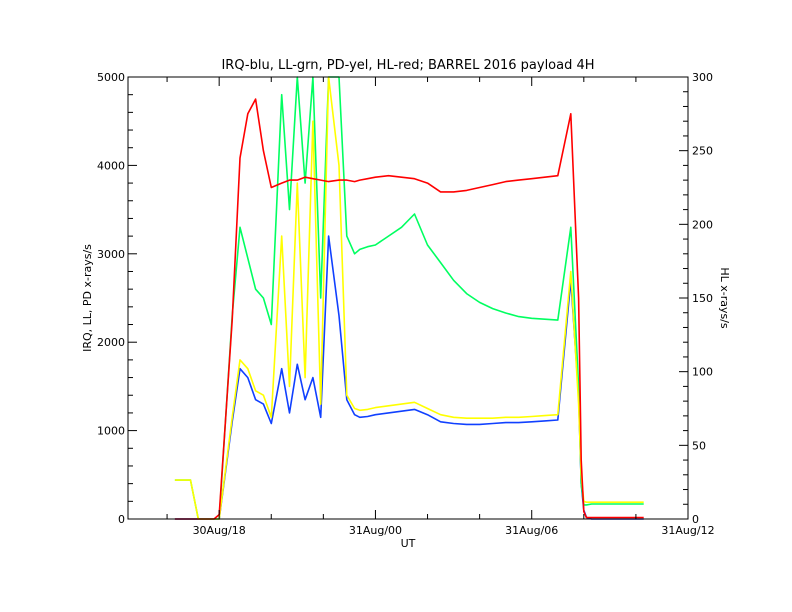 This screenshot has height=612, width=792. I want to click on y2-tick-label: 300, so click(702, 77).